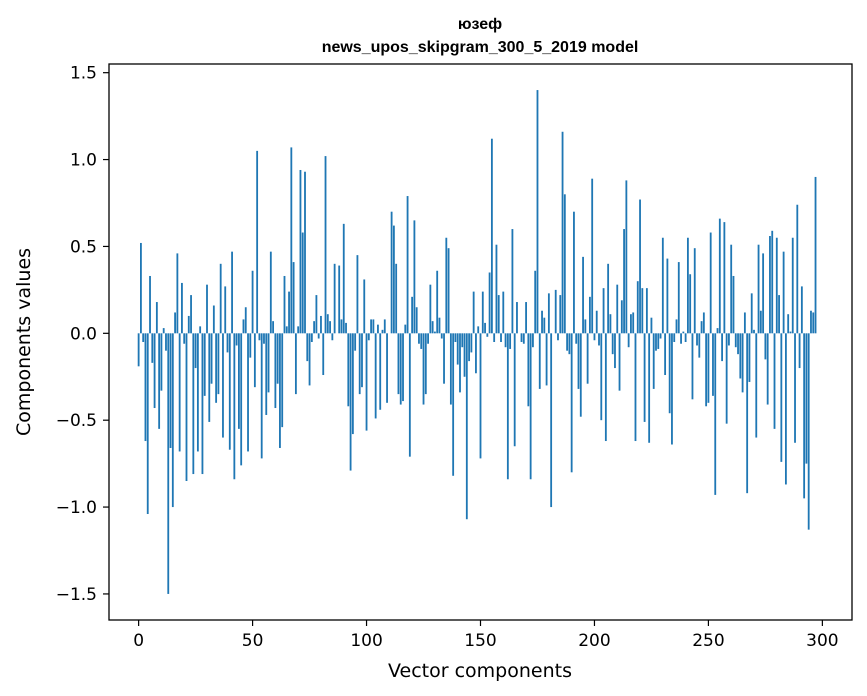 This screenshot has width=867, height=696. What do you see at coordinates (480, 641) in the screenshot?
I see `x-tick-label: 150` at bounding box center [480, 641].